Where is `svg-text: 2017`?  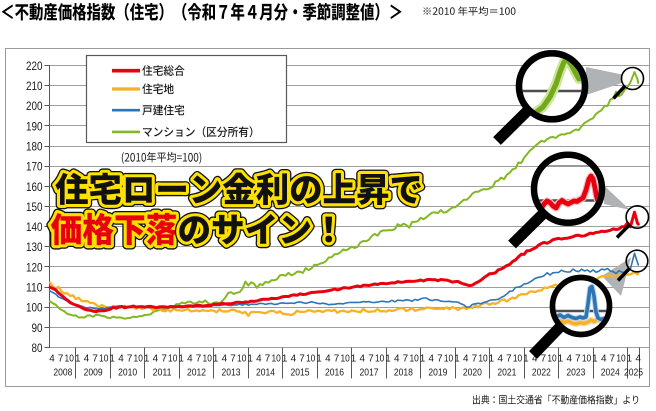 svg-text: 2017 is located at coordinates (369, 372).